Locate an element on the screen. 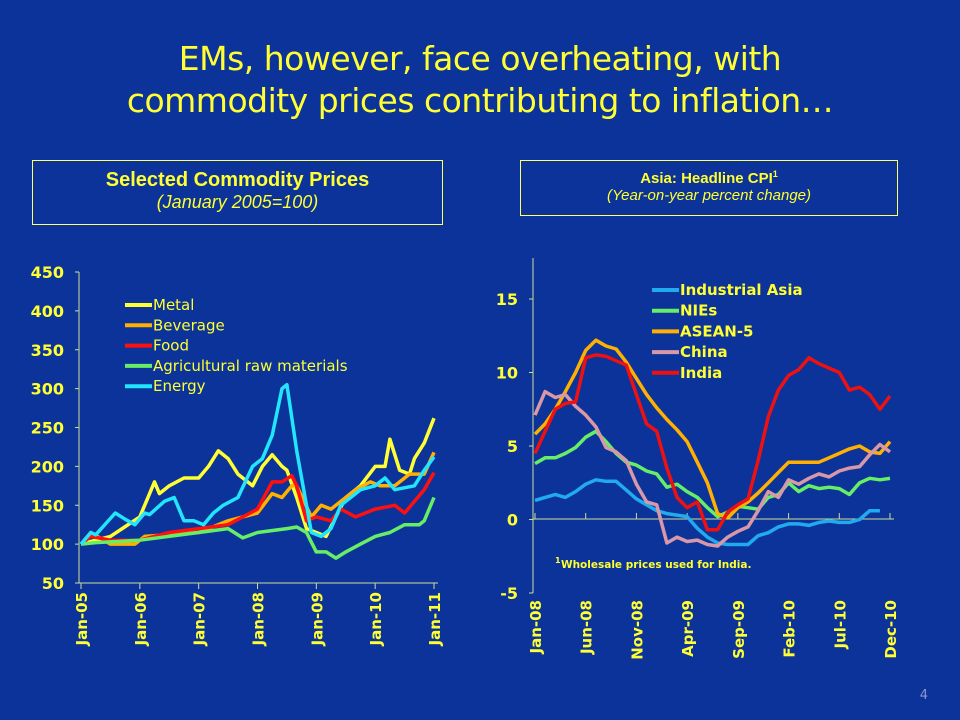 The image size is (960, 720). footnote: Wholesale prices used for India. is located at coordinates (656, 565).